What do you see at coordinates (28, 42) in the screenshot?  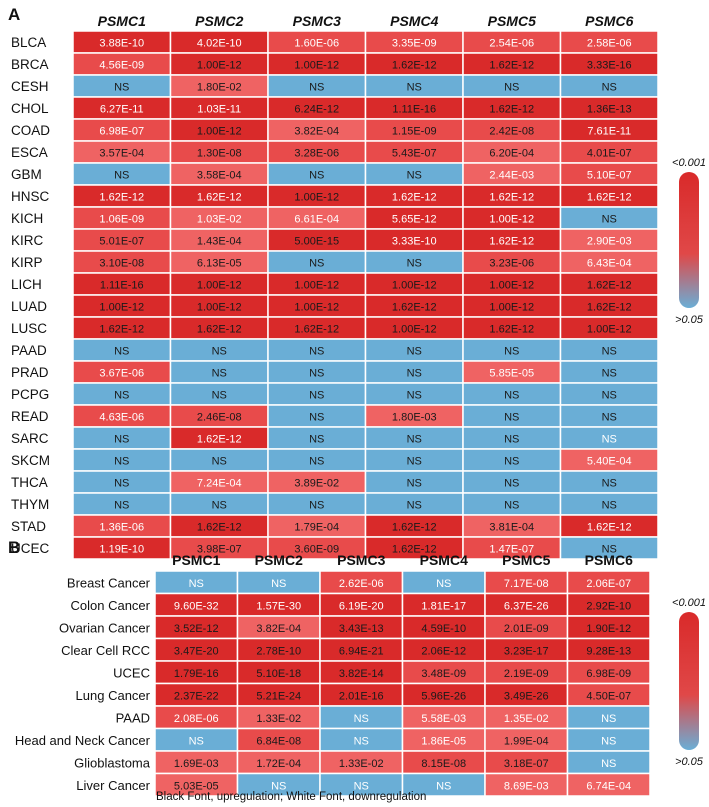 I see `row-label: BLCA` at bounding box center [28, 42].